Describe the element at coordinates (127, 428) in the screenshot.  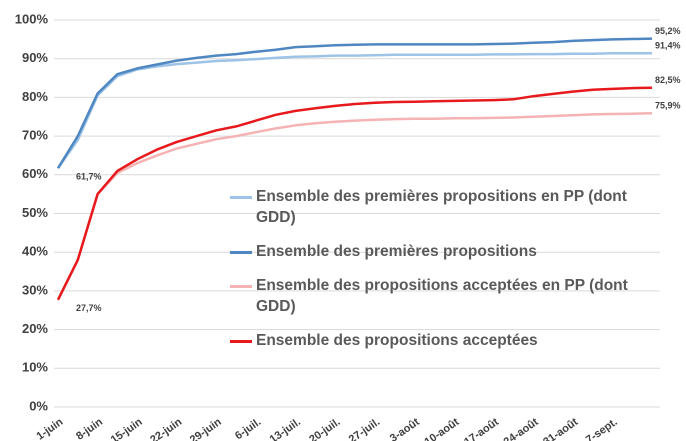
I see `x-tick-label: 15-juin` at that location.